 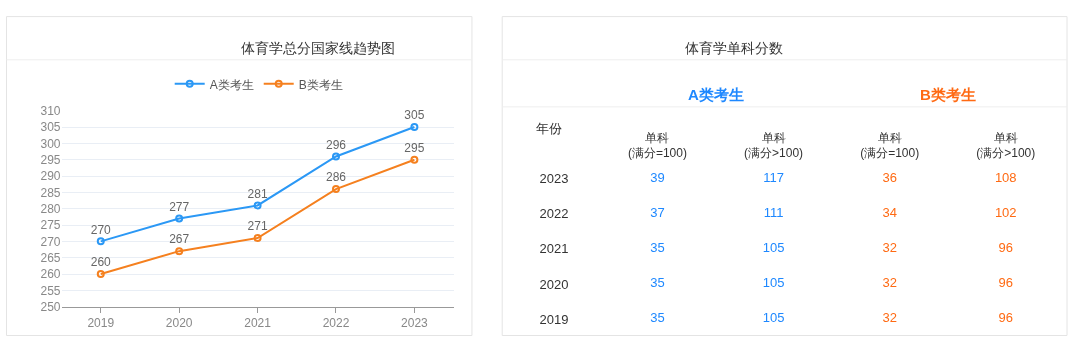 I want to click on data-label: 36, so click(x=889, y=177).